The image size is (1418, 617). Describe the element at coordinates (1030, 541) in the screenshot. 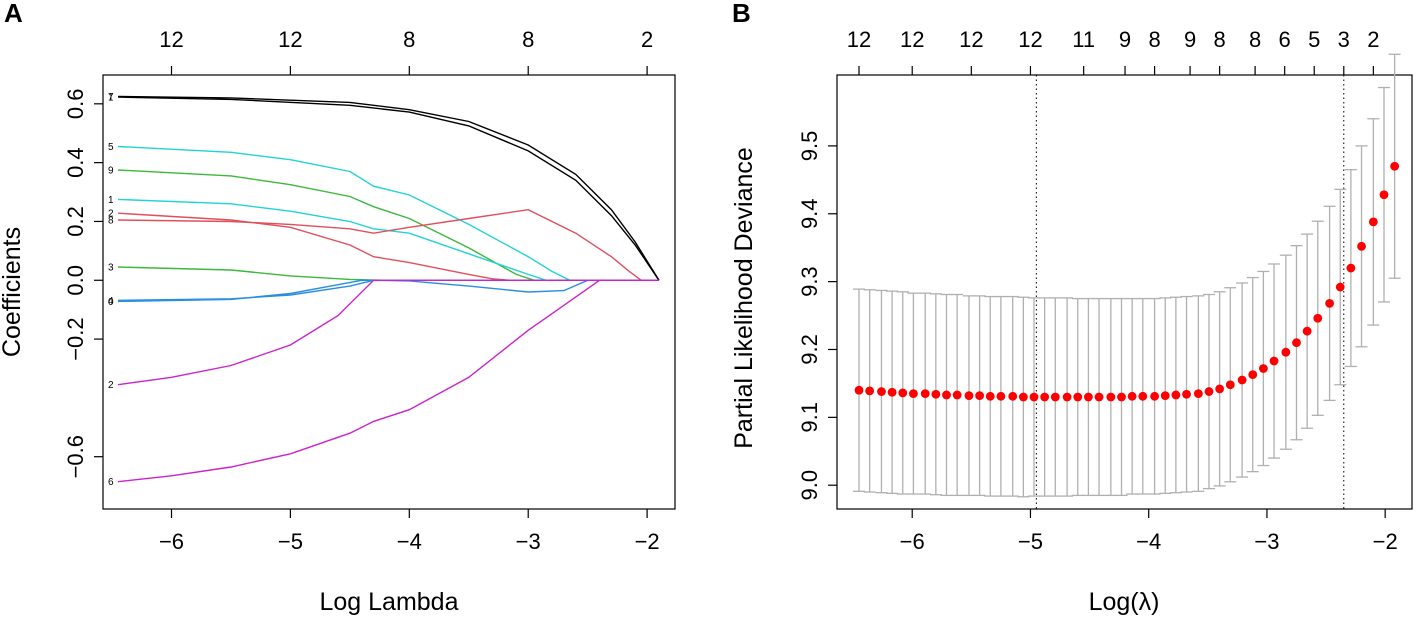

I see `panel-b-x-tick-label: −5` at that location.